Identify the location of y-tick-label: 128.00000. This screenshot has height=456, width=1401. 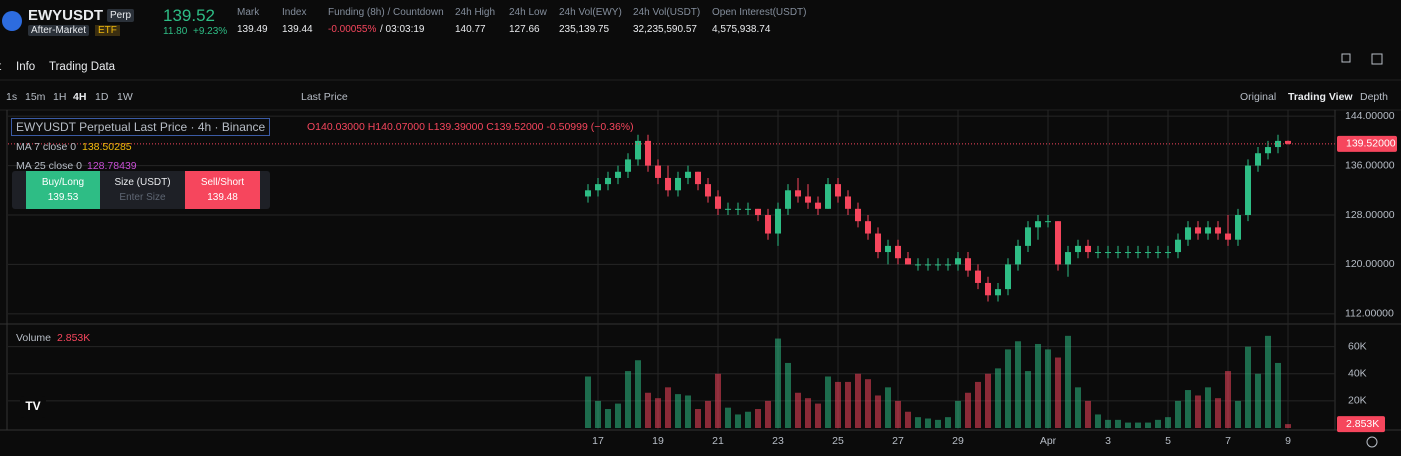
(1370, 215).